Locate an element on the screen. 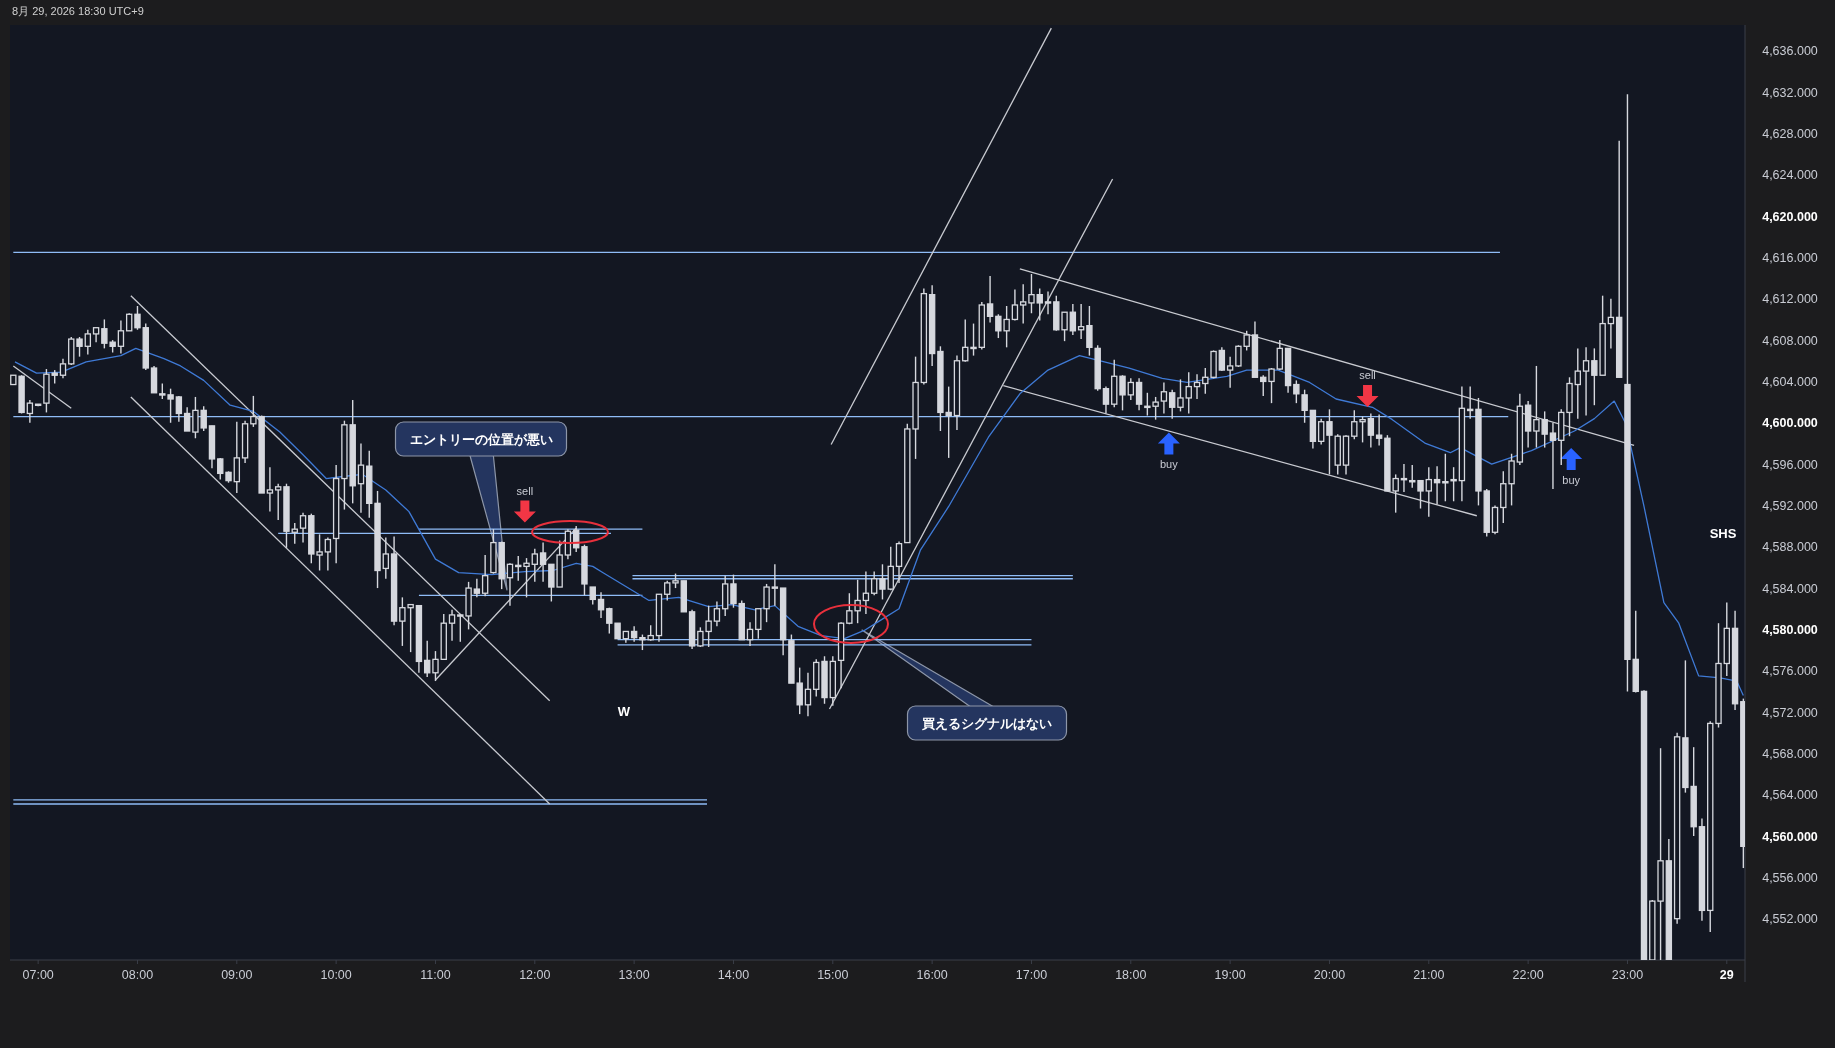 Image resolution: width=1835 pixels, height=1048 pixels. y-tick-label: 4,604.000 is located at coordinates (1790, 381).